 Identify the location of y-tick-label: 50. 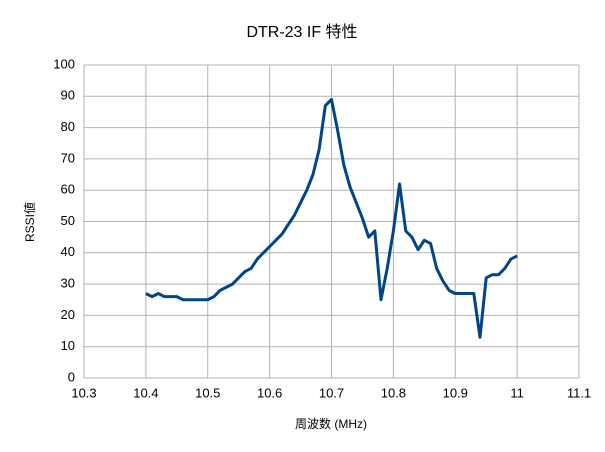
(68, 220).